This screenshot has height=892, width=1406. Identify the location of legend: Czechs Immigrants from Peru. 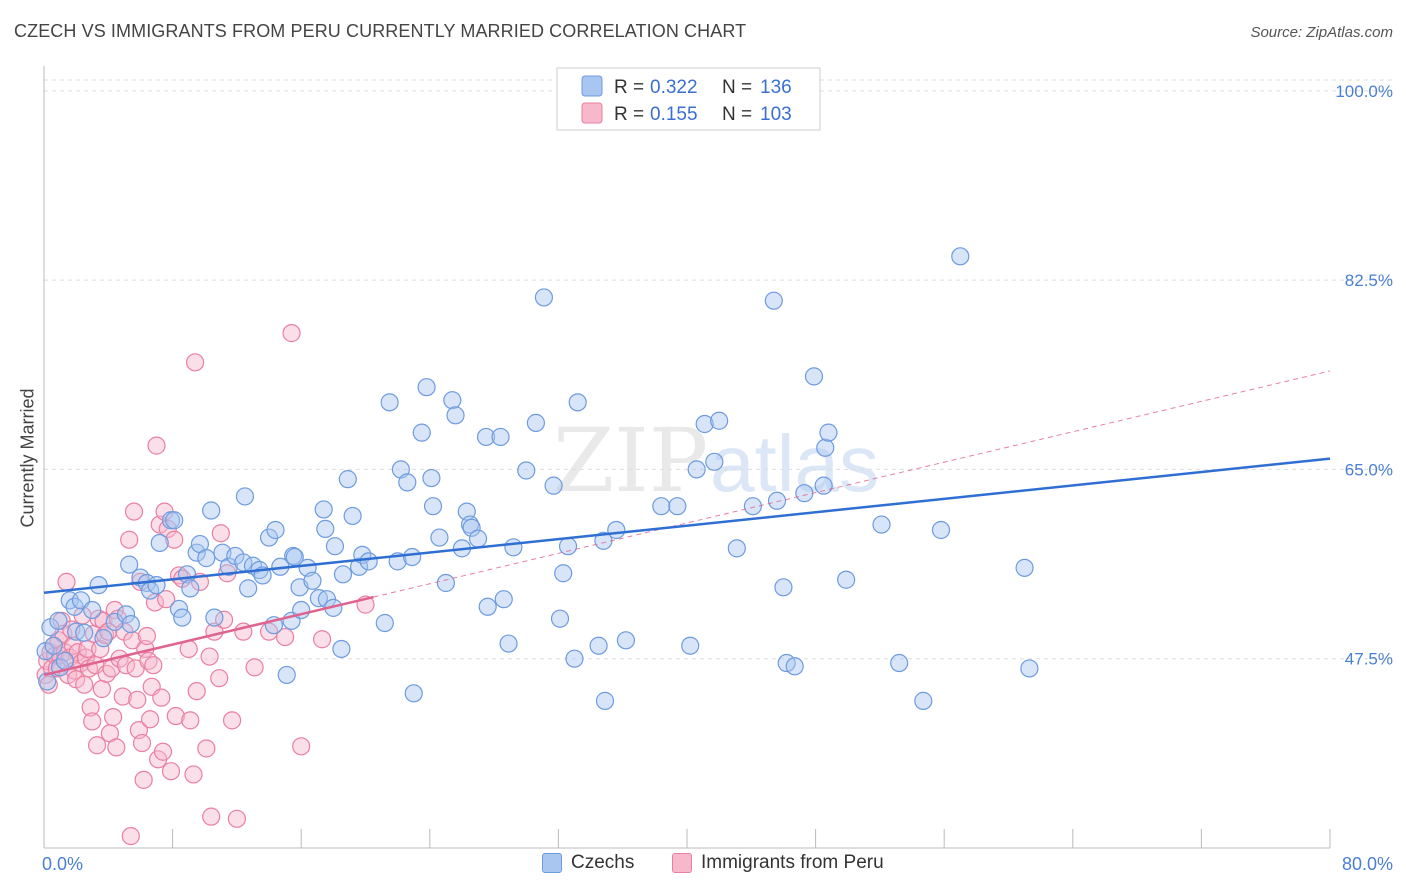
(703, 865).